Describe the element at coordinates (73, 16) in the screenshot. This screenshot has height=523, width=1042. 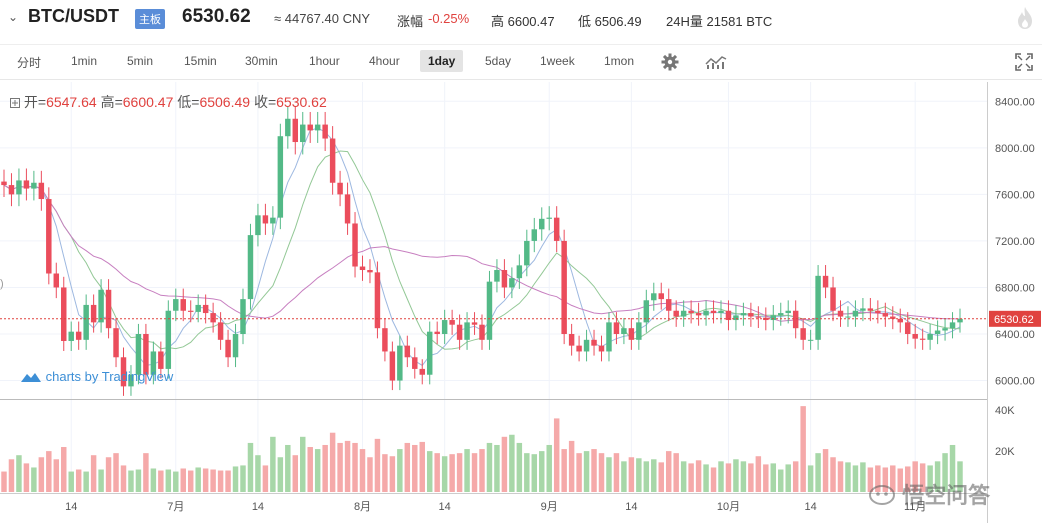
I see `symbol-selector: BTC/USDT` at that location.